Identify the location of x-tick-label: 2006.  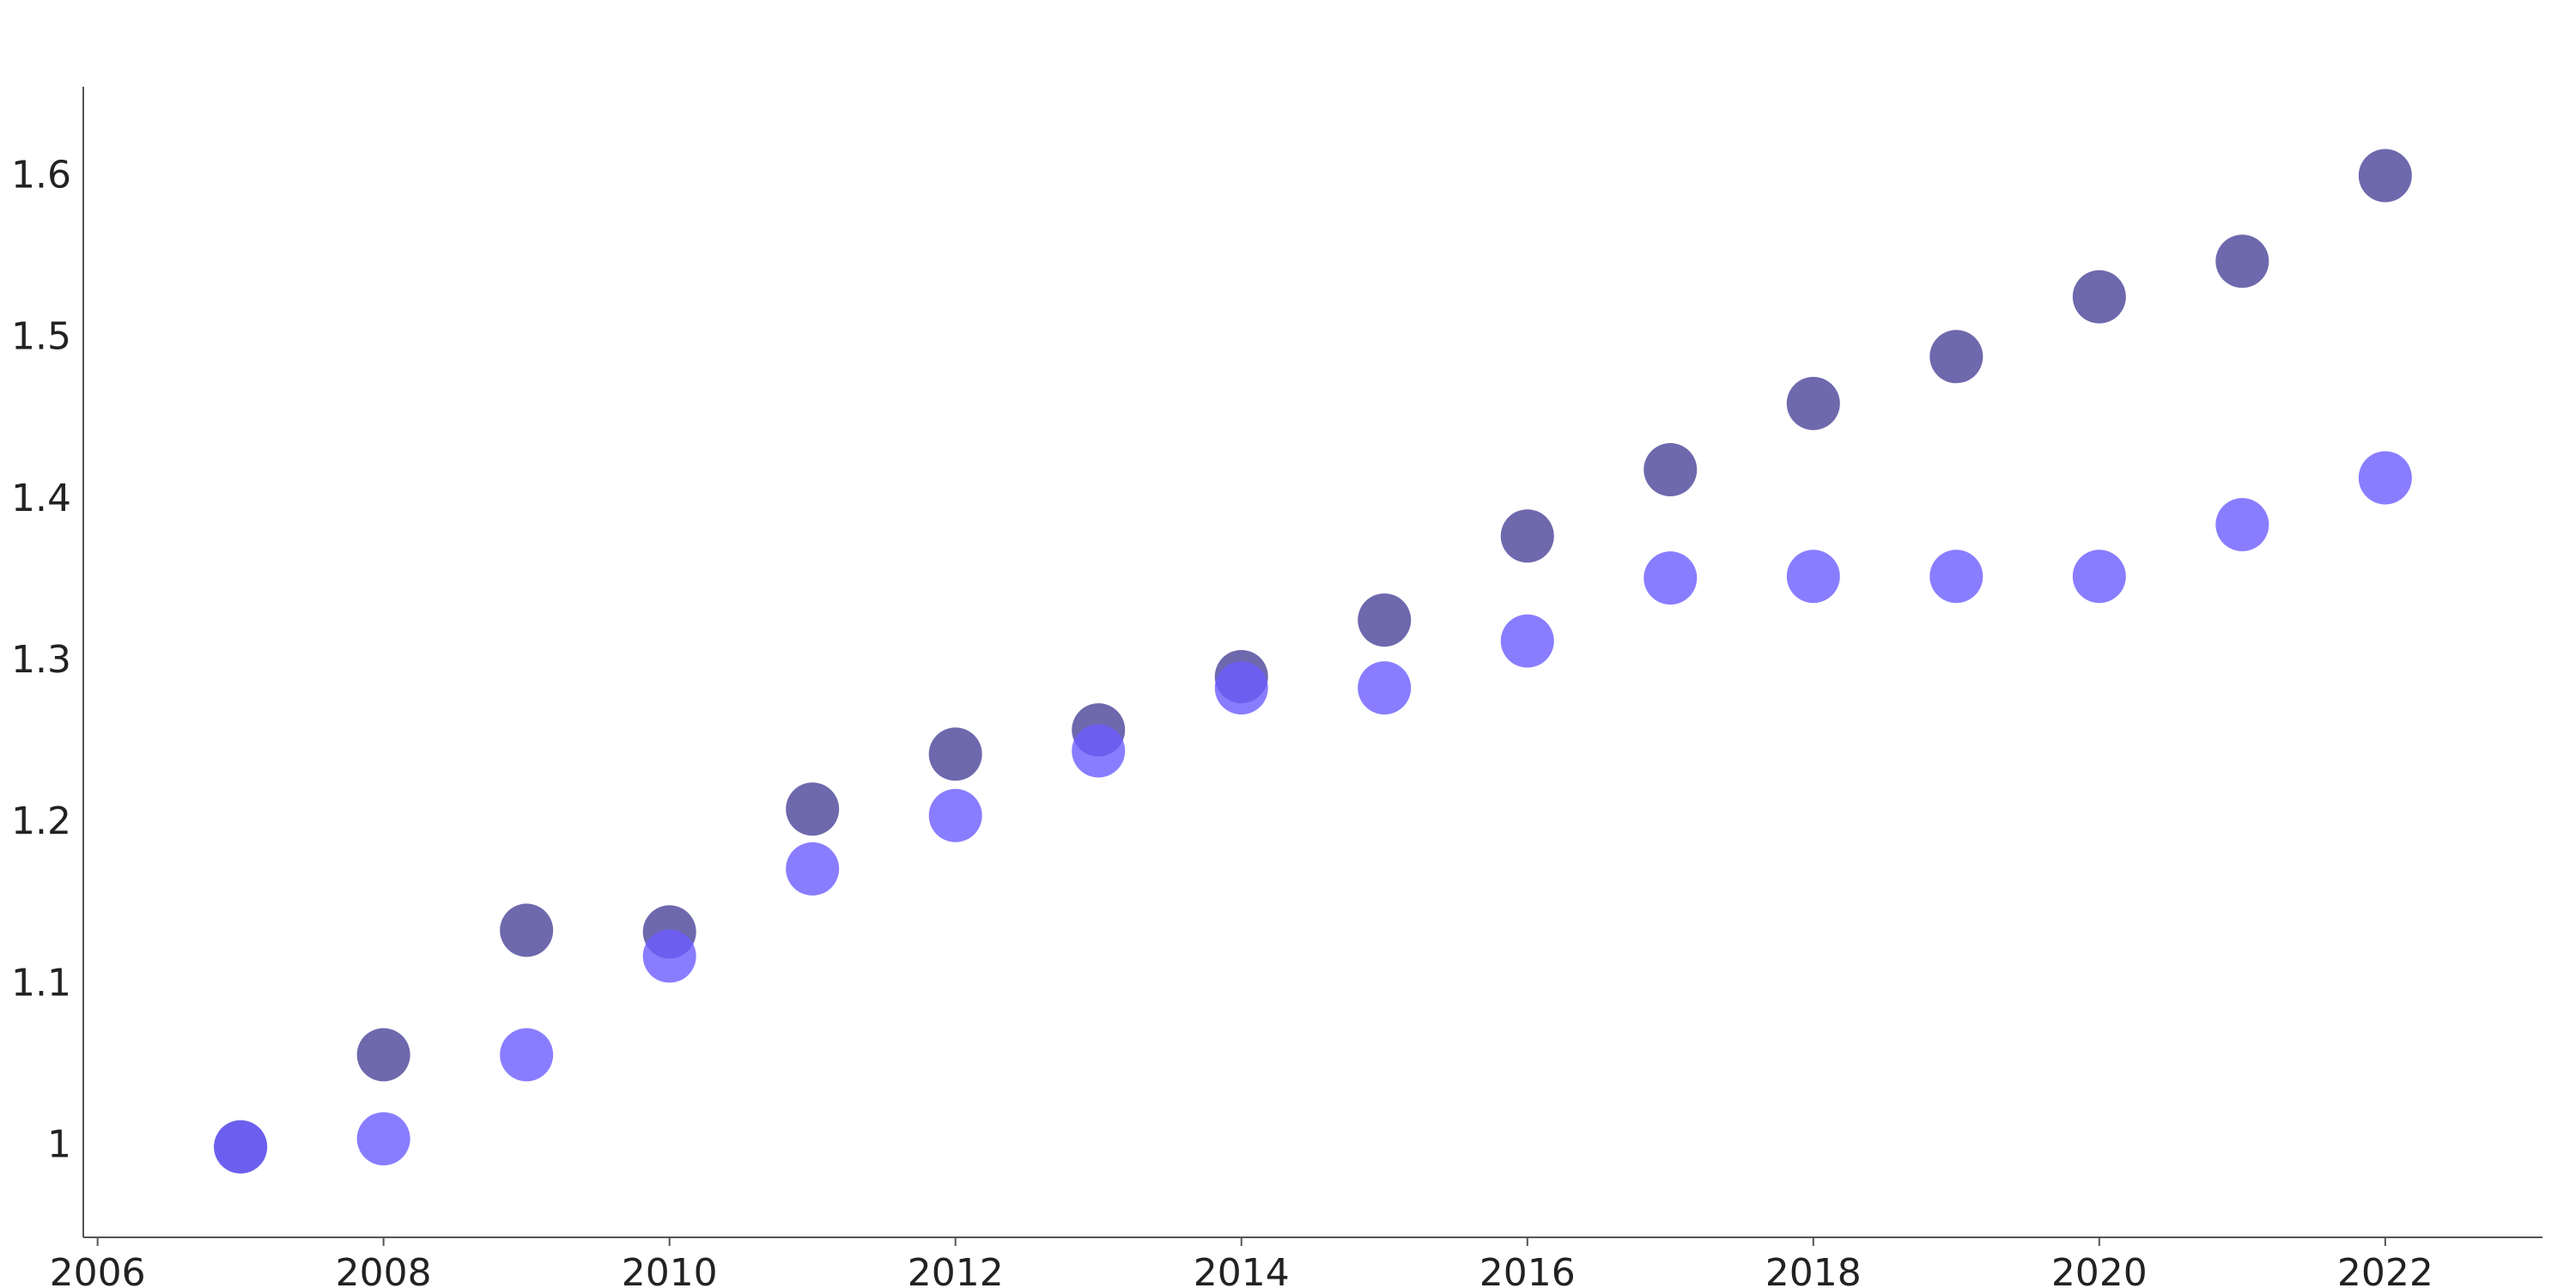
(98, 1269).